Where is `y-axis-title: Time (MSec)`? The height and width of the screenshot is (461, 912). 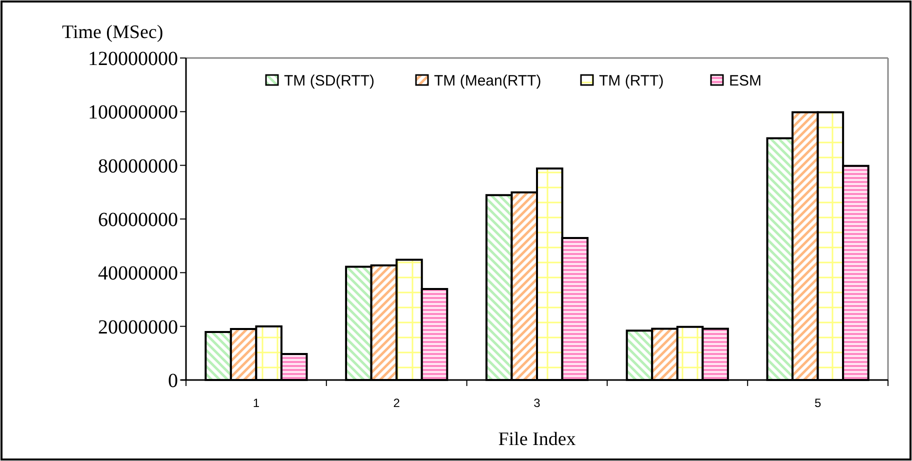
y-axis-title: Time (MSec) is located at coordinates (113, 32).